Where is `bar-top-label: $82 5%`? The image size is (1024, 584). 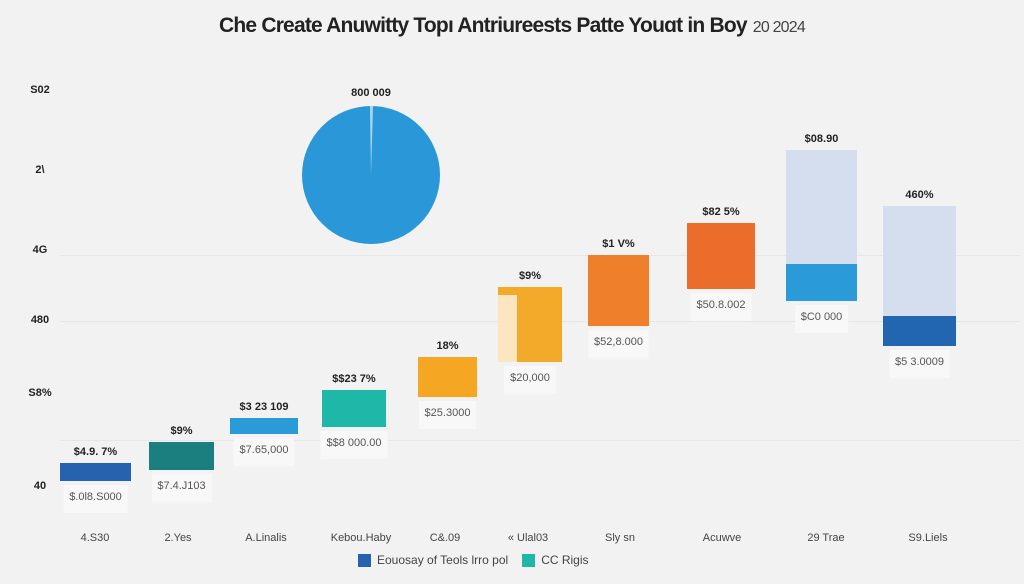 bar-top-label: $82 5% is located at coordinates (721, 212).